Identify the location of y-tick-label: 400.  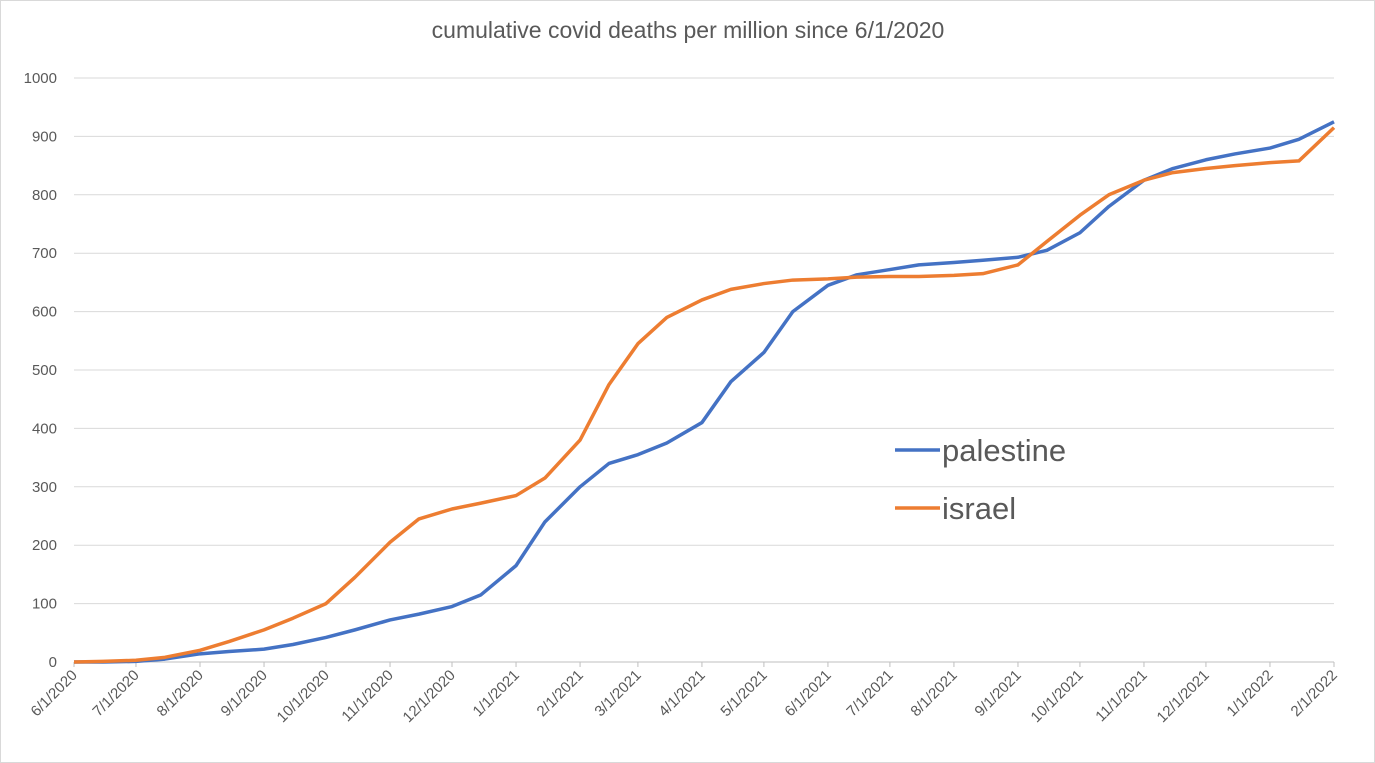
(44, 428).